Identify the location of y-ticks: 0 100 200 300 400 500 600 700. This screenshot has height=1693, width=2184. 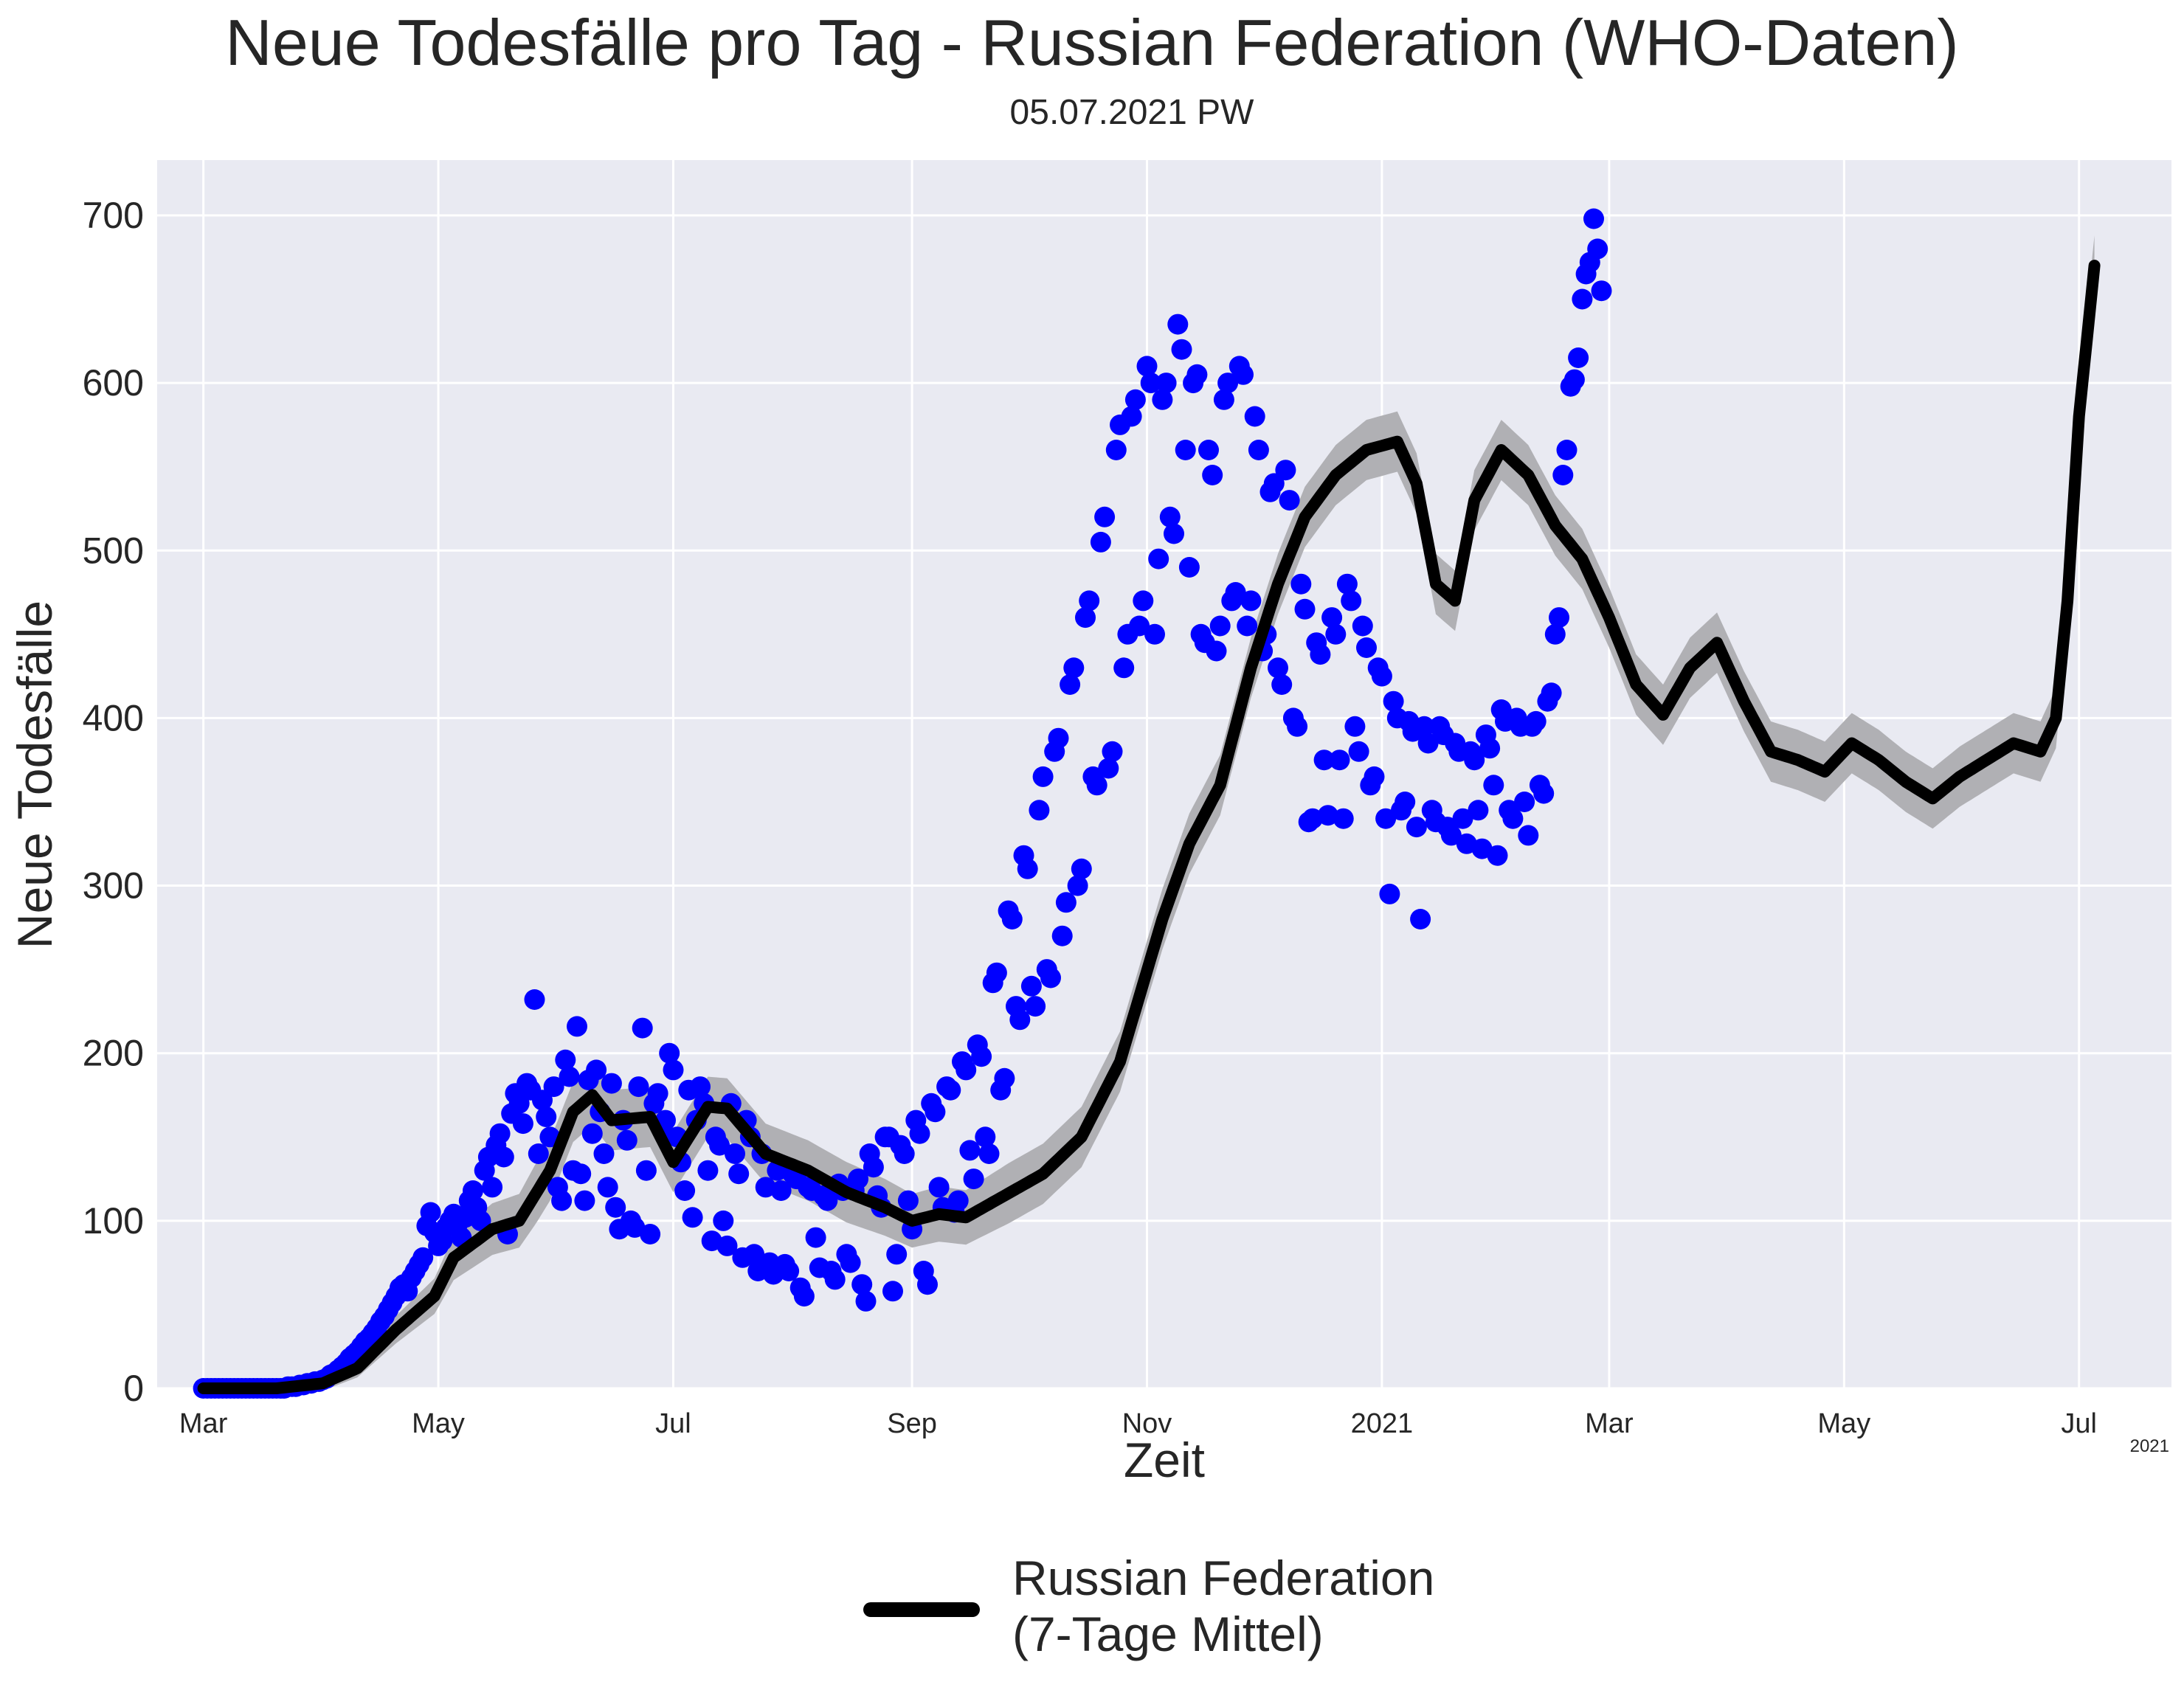
(113, 802).